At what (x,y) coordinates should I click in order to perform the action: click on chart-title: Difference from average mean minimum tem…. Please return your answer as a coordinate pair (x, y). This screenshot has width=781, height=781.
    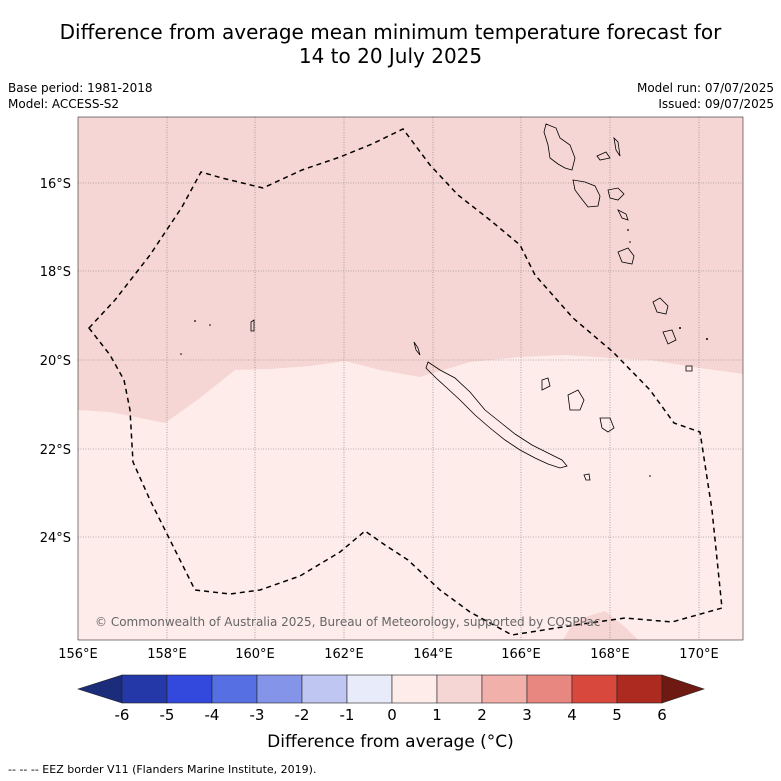
    Looking at the image, I should click on (390, 44).